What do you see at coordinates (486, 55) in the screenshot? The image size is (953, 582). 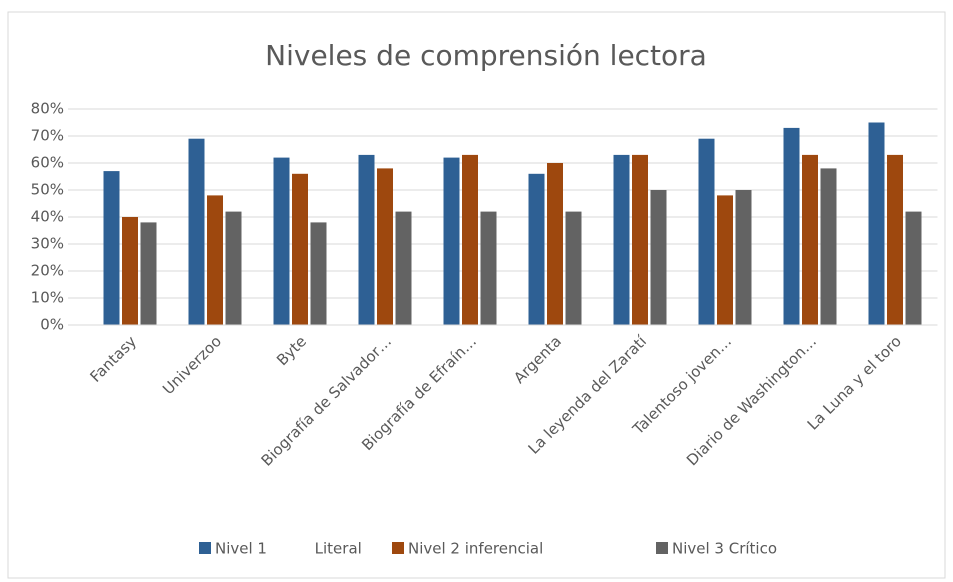 I see `chart-title: Niveles de comprensión lectora` at bounding box center [486, 55].